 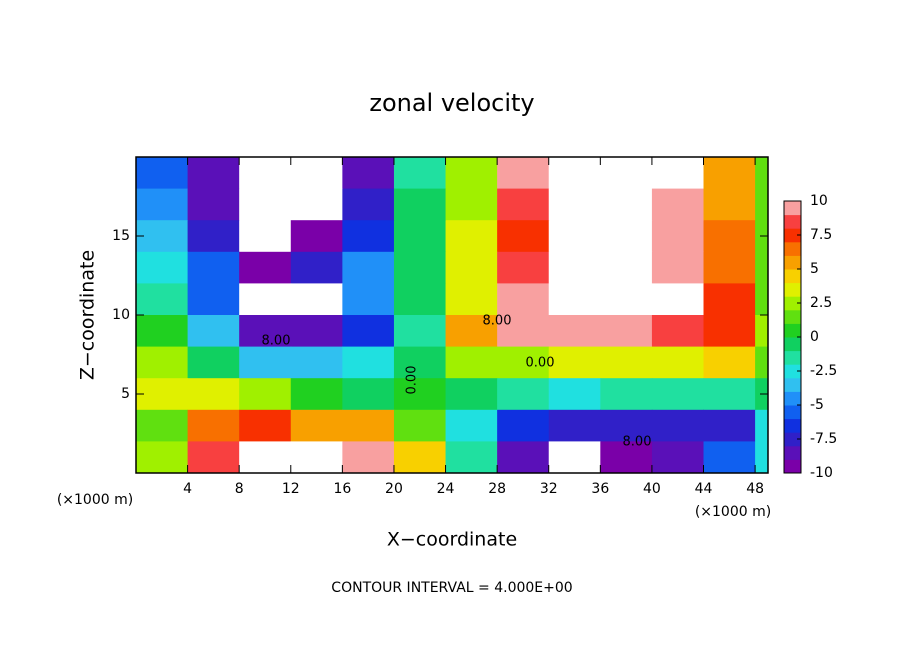 What do you see at coordinates (187, 489) in the screenshot?
I see `x-tick-label: 4` at bounding box center [187, 489].